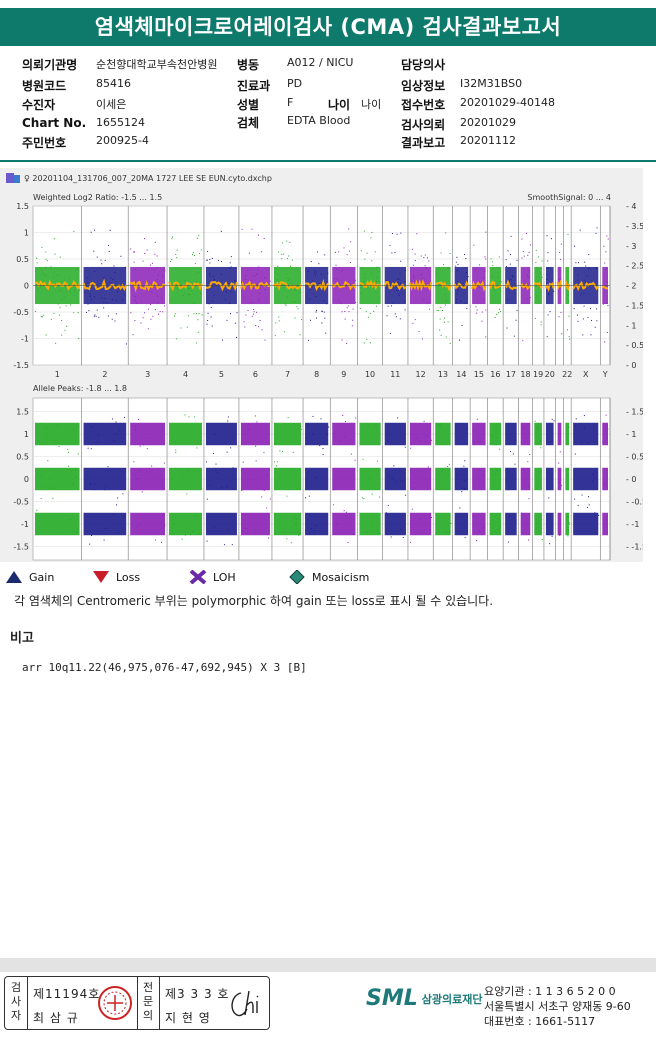  What do you see at coordinates (538, 374) in the screenshot?
I see `chromosome-label: 19` at bounding box center [538, 374].